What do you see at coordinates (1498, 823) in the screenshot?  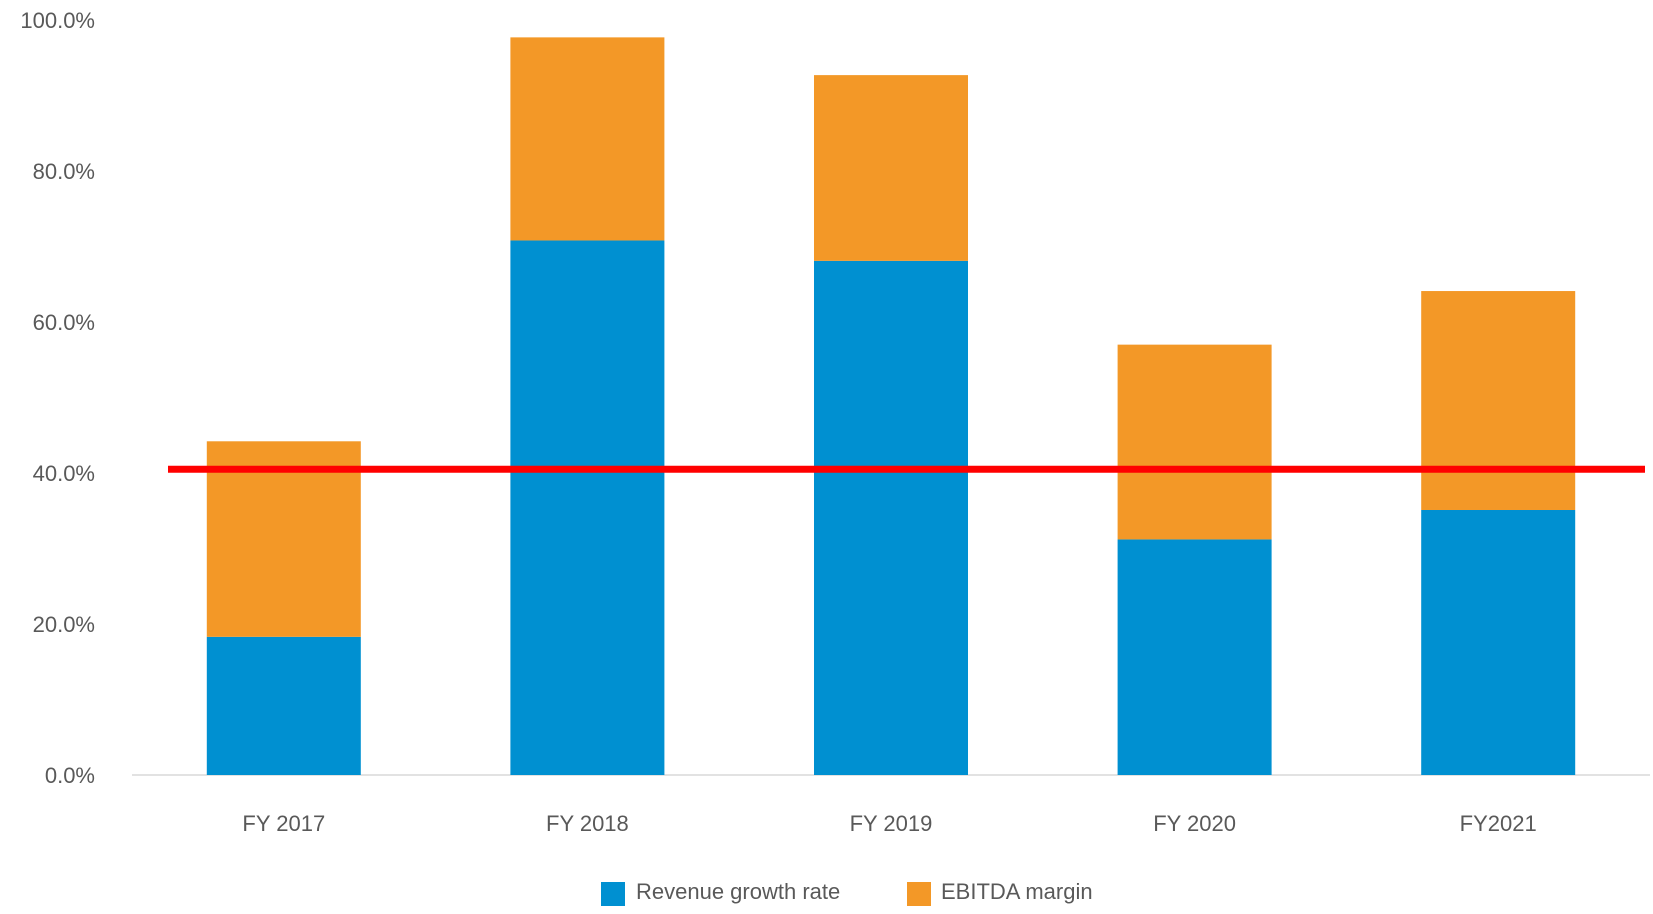 I see `x-tick-label: FY2021` at bounding box center [1498, 823].